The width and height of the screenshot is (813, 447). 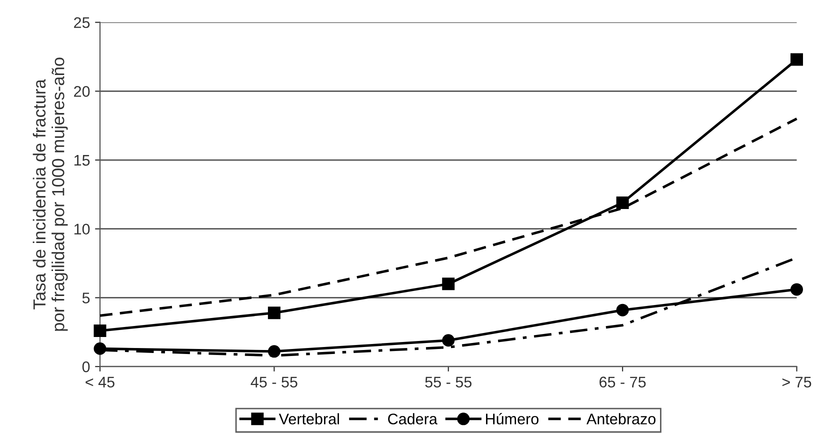 What do you see at coordinates (86, 366) in the screenshot?
I see `y-tick-label: 0` at bounding box center [86, 366].